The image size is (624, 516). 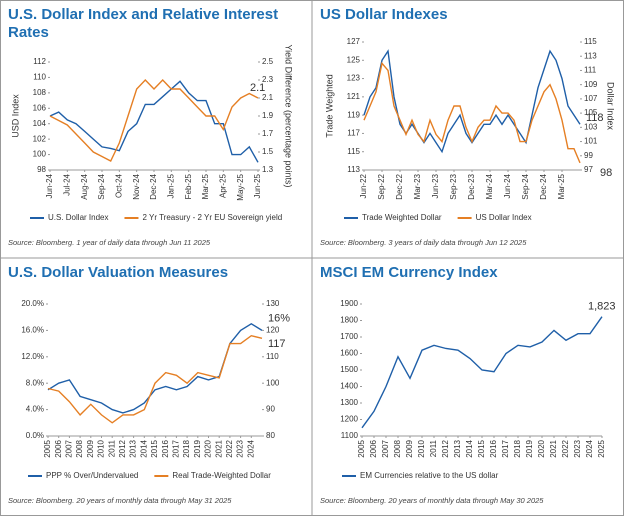 I want to click on y-tick-label: 121, so click(x=354, y=96).